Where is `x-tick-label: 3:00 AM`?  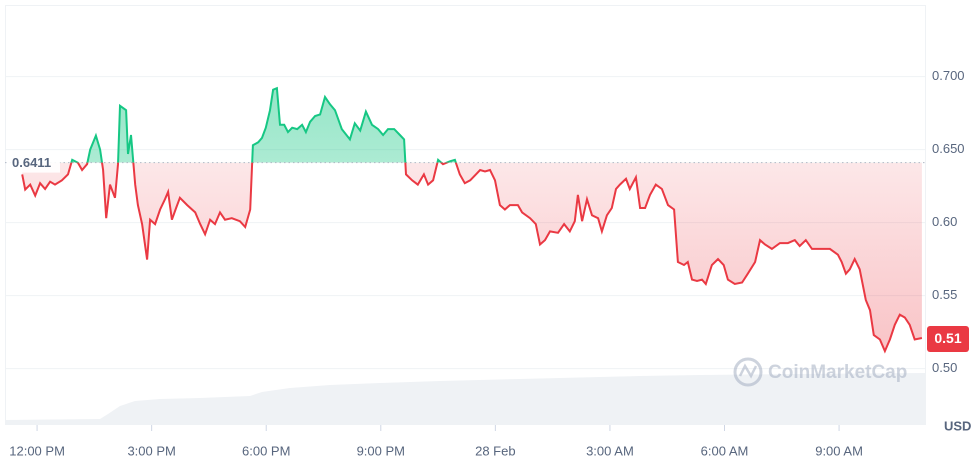 x-tick-label: 3:00 AM is located at coordinates (610, 450).